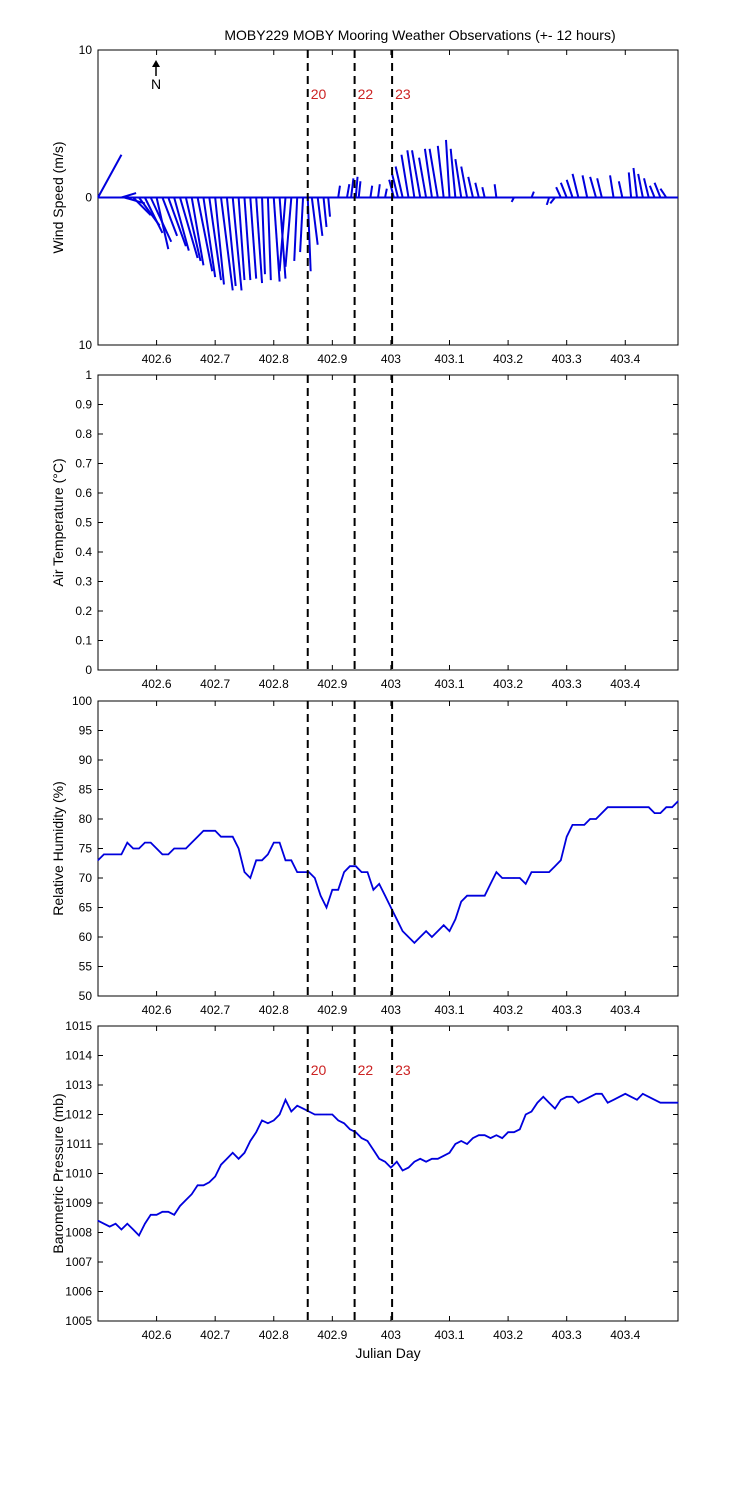  What do you see at coordinates (86, 937) in the screenshot?
I see `y-tick-label: 60` at bounding box center [86, 937].